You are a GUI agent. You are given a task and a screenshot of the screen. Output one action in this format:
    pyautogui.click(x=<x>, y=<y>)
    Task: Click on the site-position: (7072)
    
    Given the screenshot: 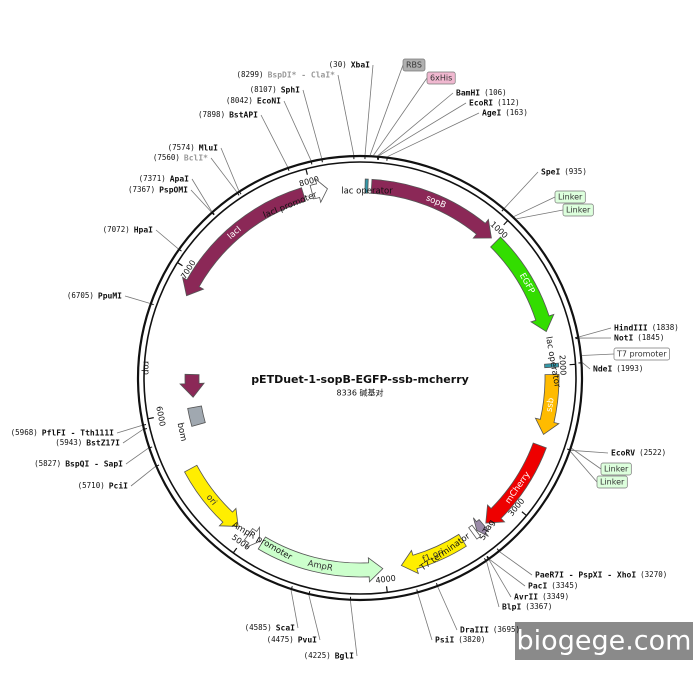 What is the action you would take?
    pyautogui.click(x=116, y=229)
    